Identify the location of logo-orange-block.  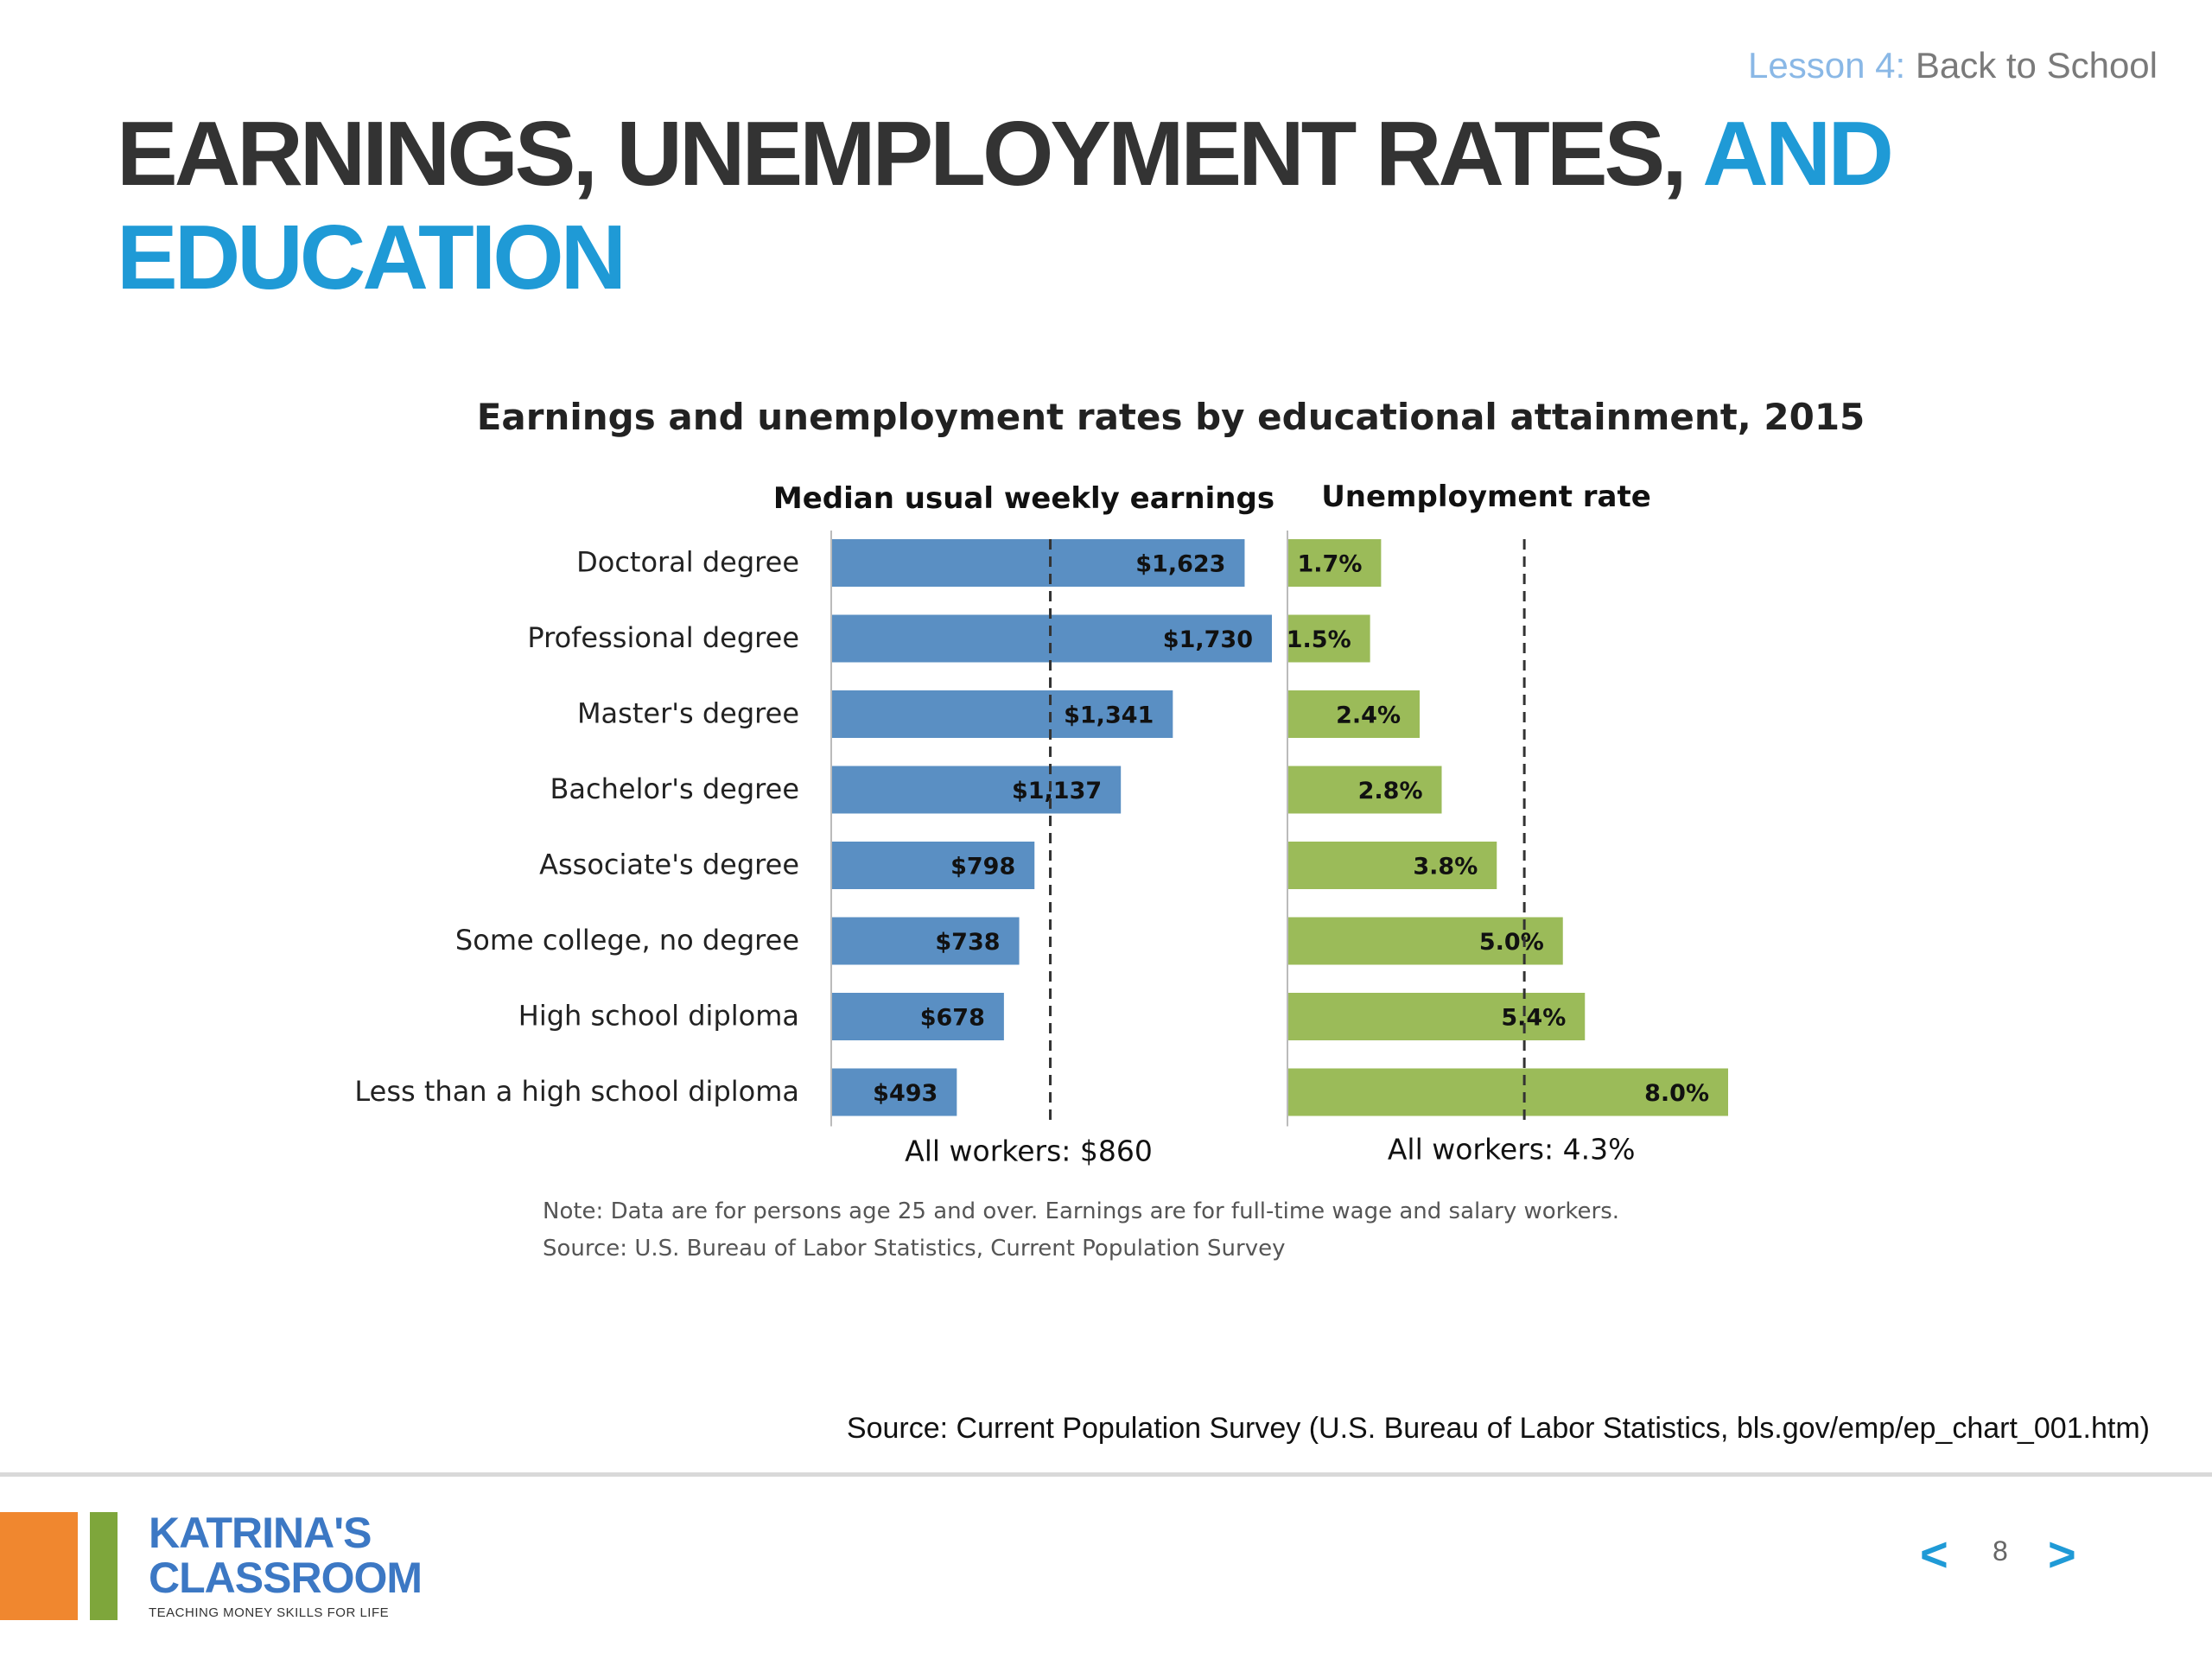
(39, 1566).